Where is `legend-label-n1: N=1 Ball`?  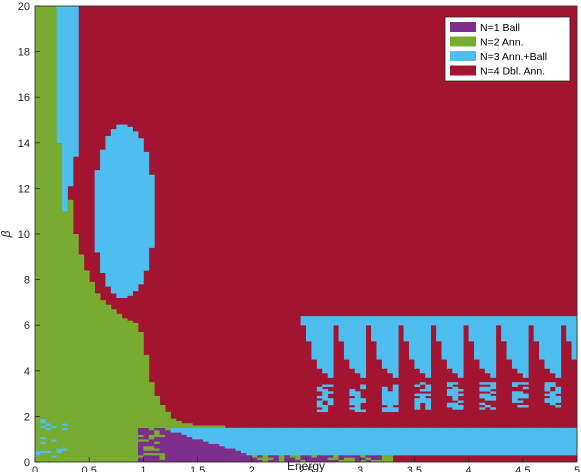
legend-label-n1: N=1 Ball is located at coordinates (500, 28).